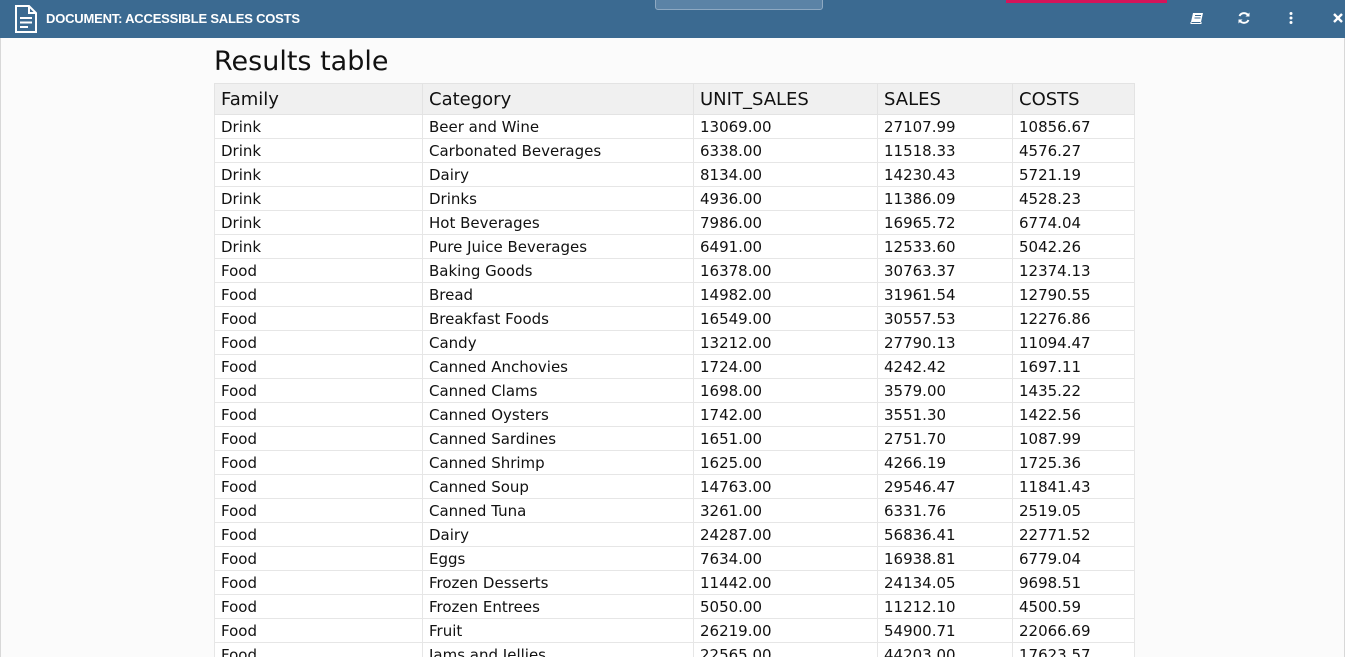 The height and width of the screenshot is (657, 1345). I want to click on costs-cell: 12374.13, so click(1073, 270).